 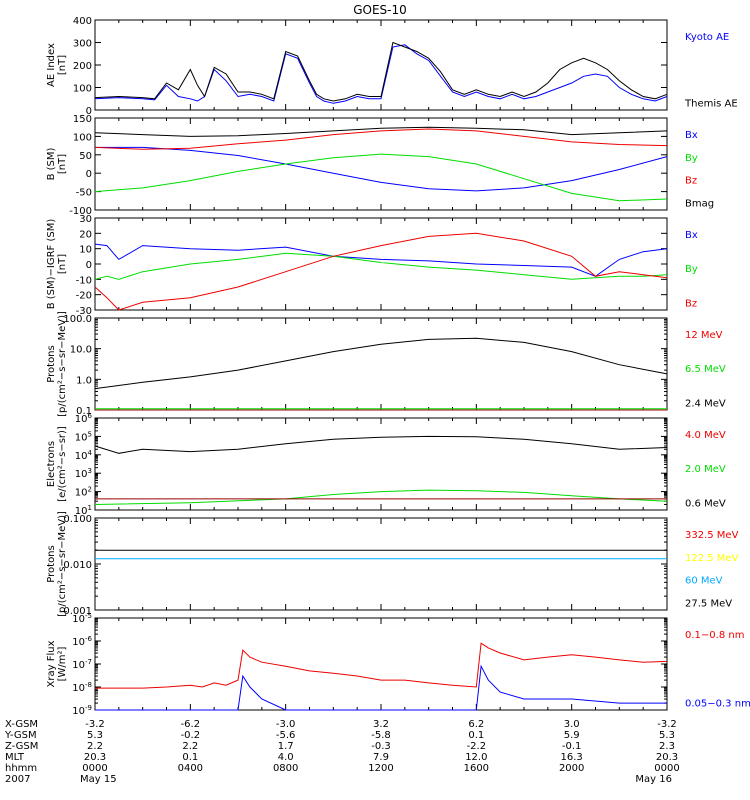 I want to click on y-tick-label: 10.0, so click(x=81, y=350).